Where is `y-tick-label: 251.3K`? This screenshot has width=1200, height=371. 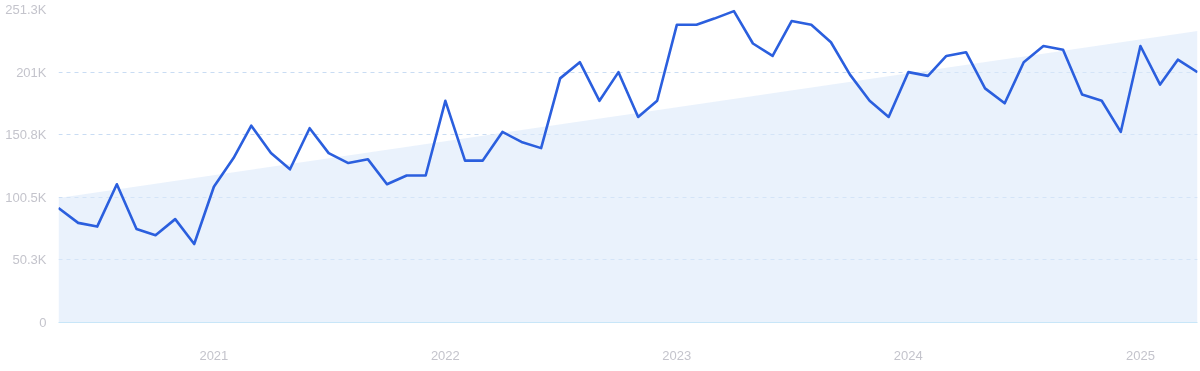 y-tick-label: 251.3K is located at coordinates (26, 9).